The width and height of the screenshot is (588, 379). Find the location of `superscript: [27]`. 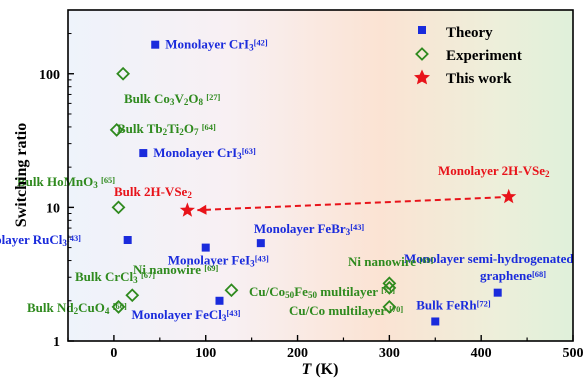

superscript: [27] is located at coordinates (213, 97).